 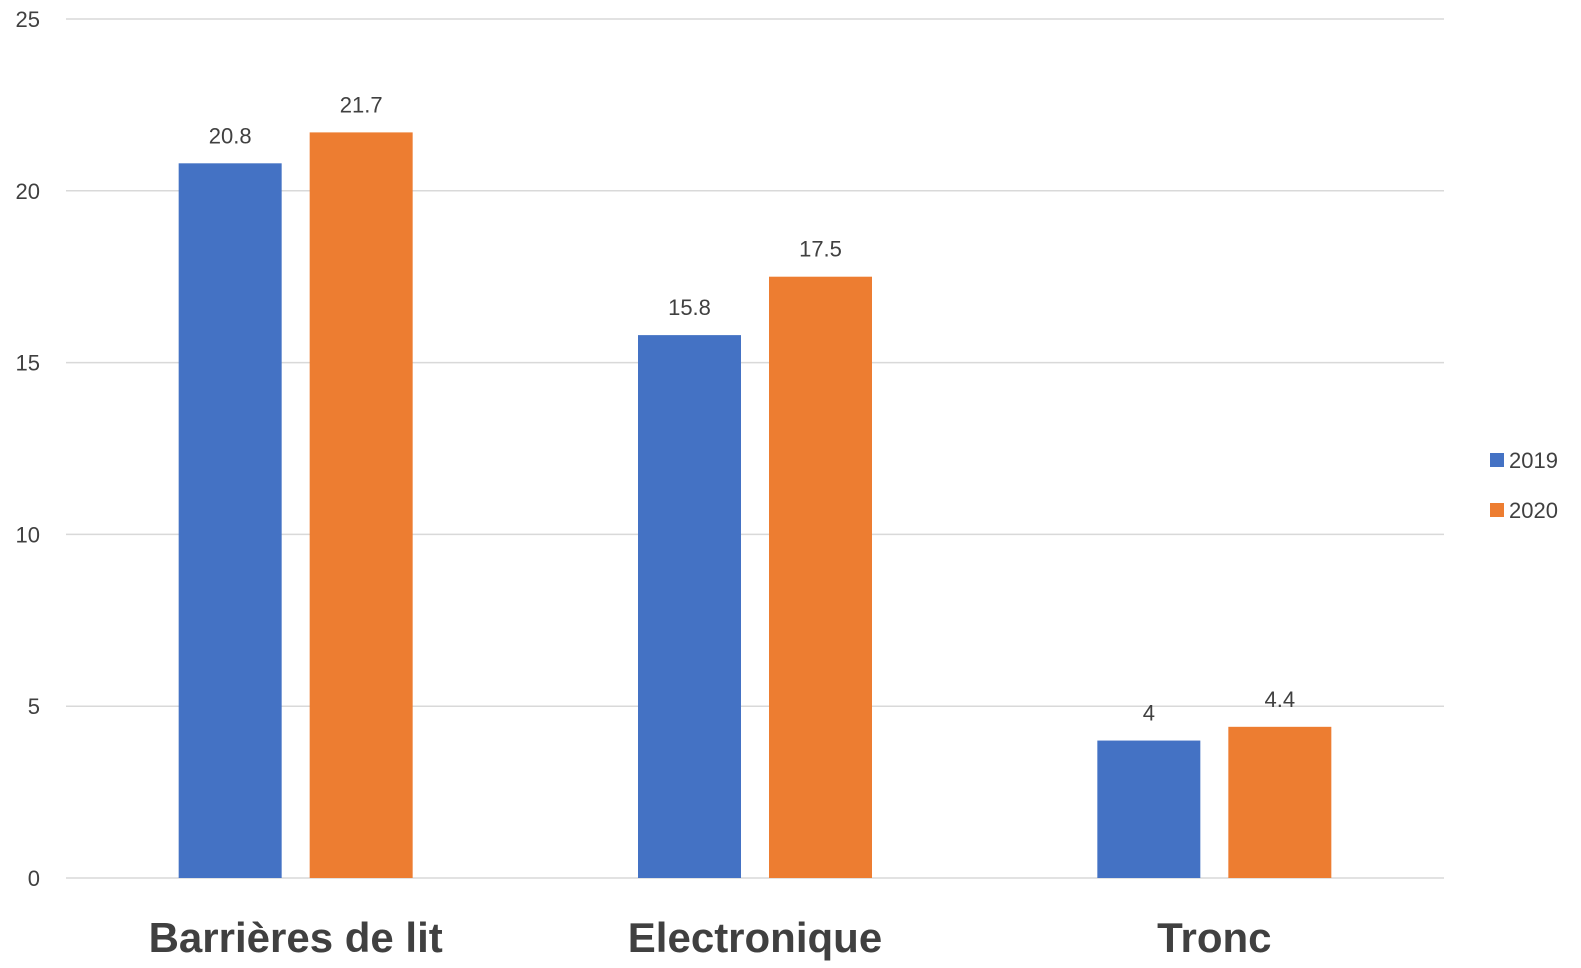 What do you see at coordinates (1533, 510) in the screenshot?
I see `legend-label: 2020` at bounding box center [1533, 510].